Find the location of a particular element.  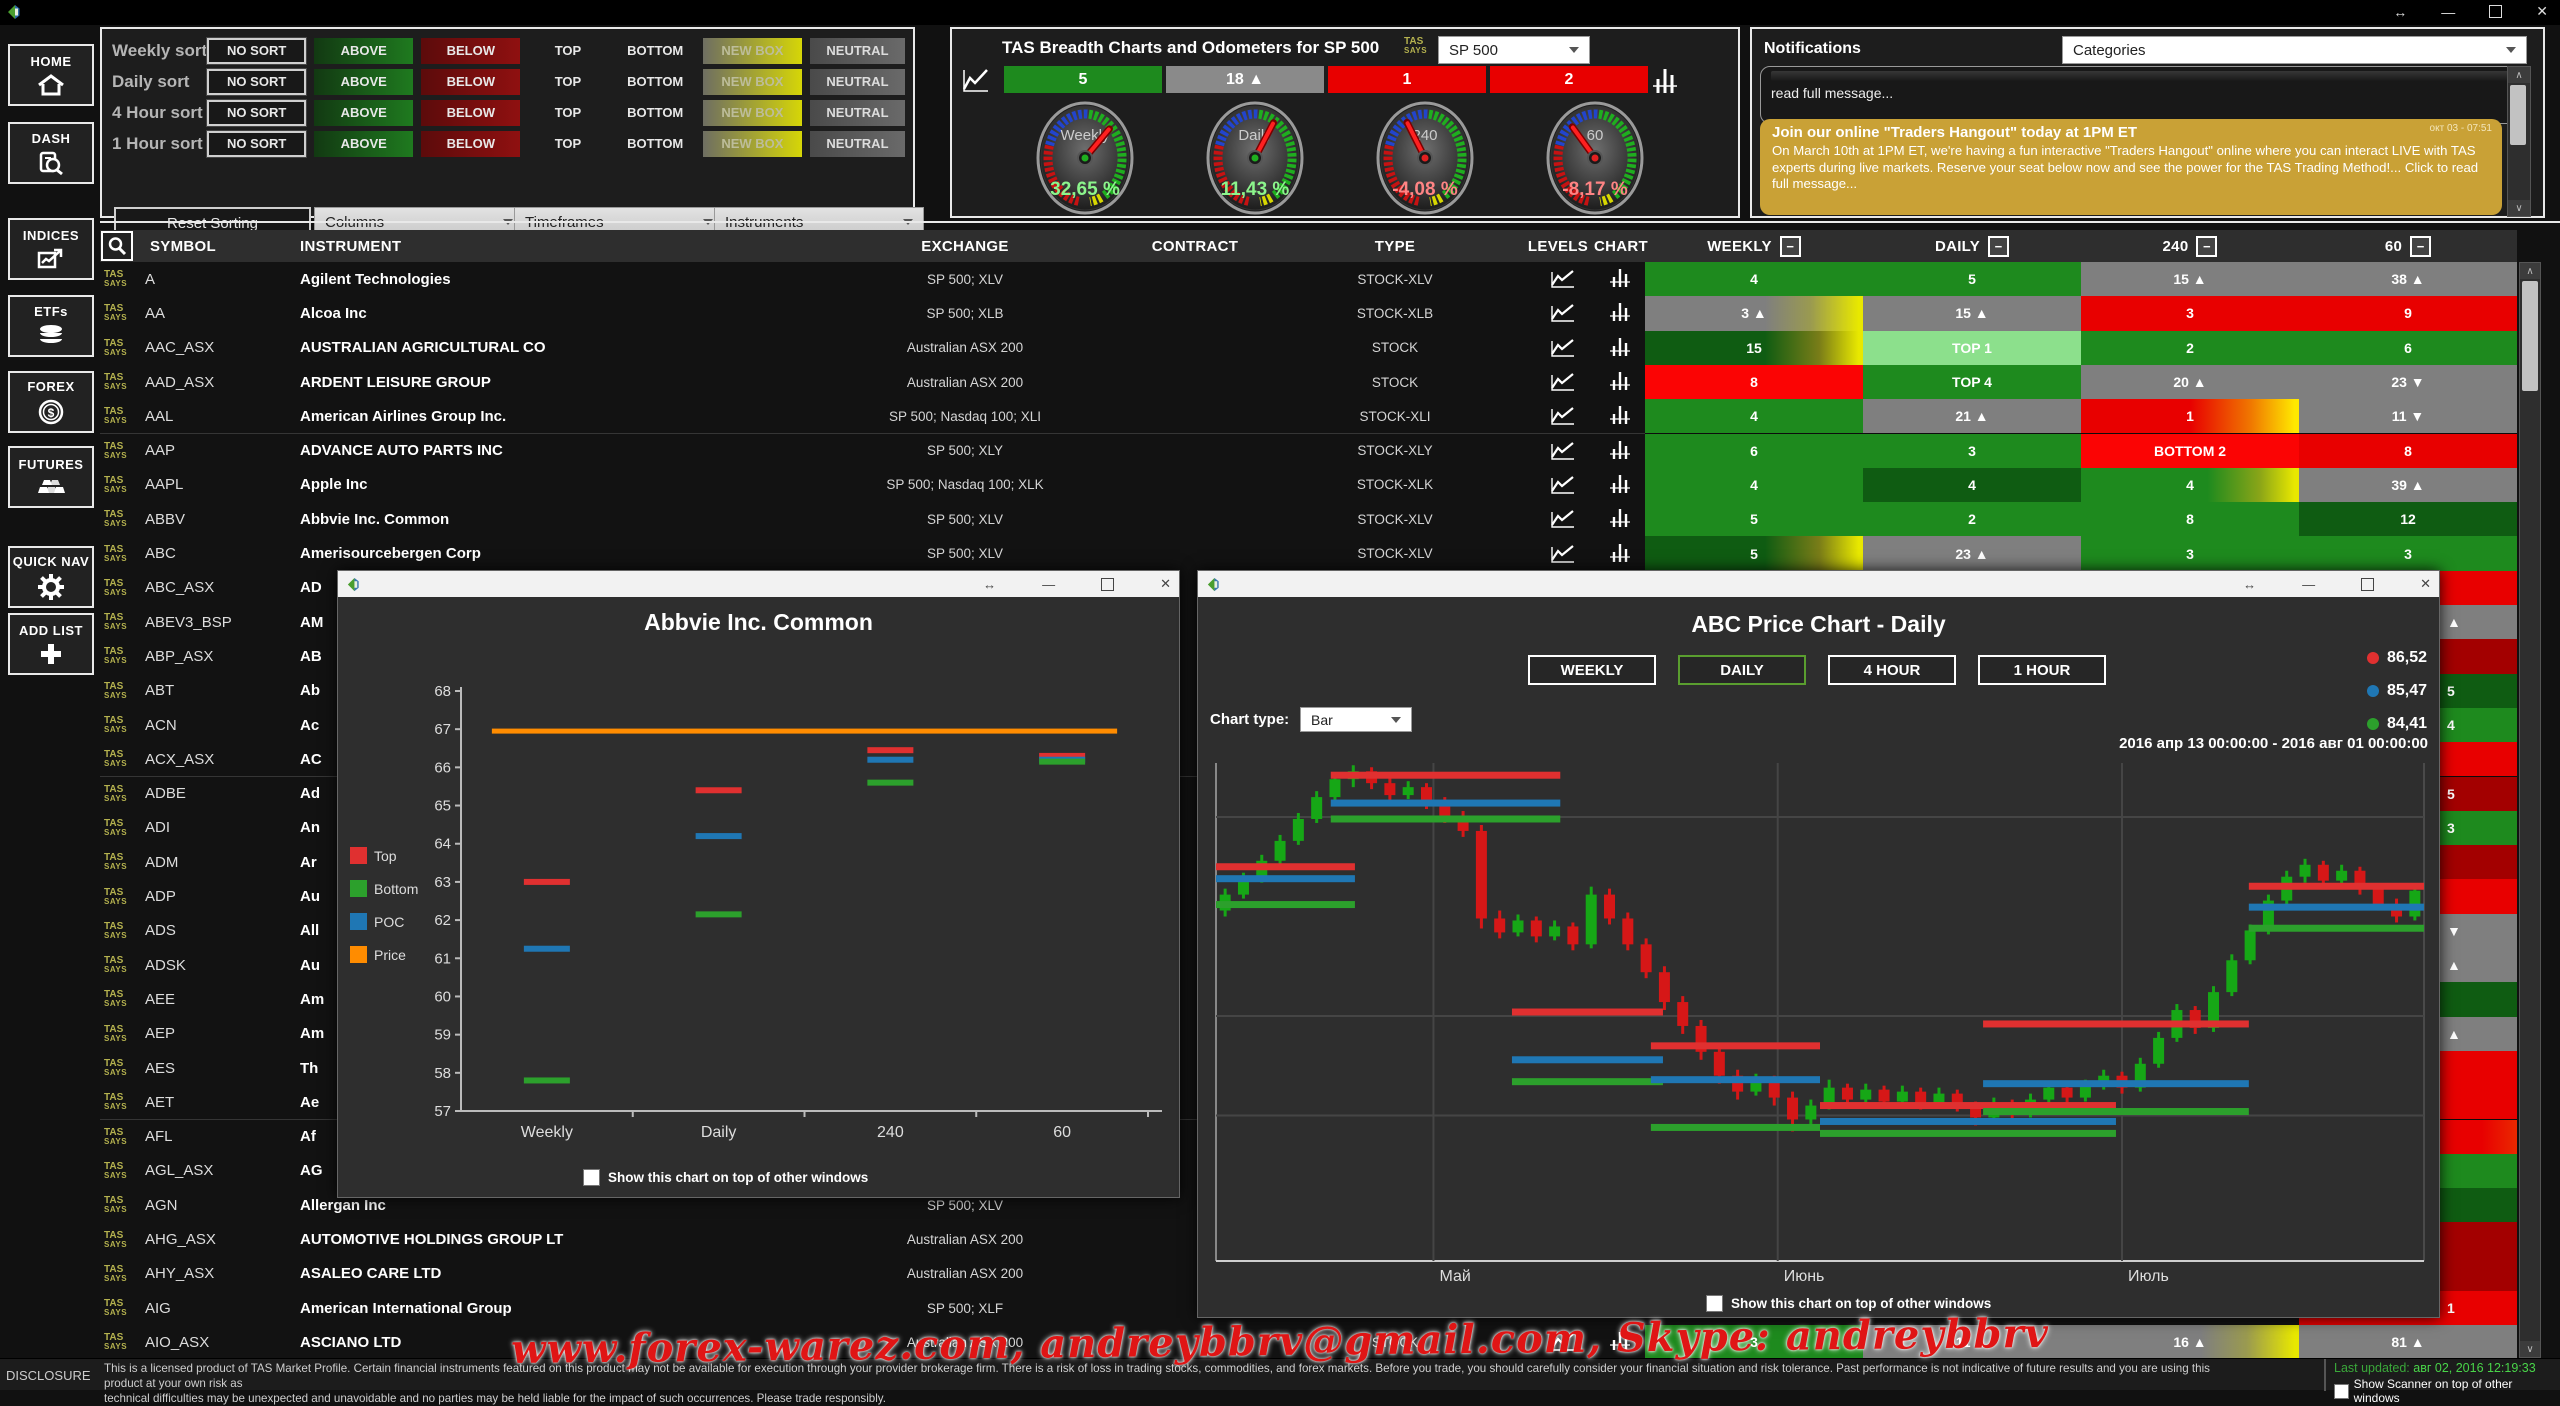

sidebar-item-quick-nav: QUICK NAV is located at coordinates (51, 577).